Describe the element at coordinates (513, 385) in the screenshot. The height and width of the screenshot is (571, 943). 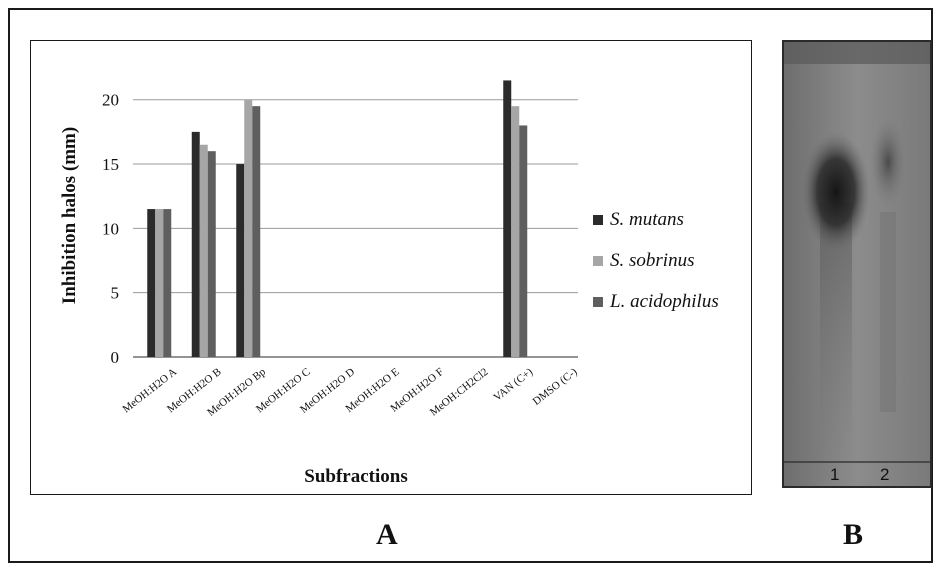
I see `x-tick-label: VAN (C+)` at that location.